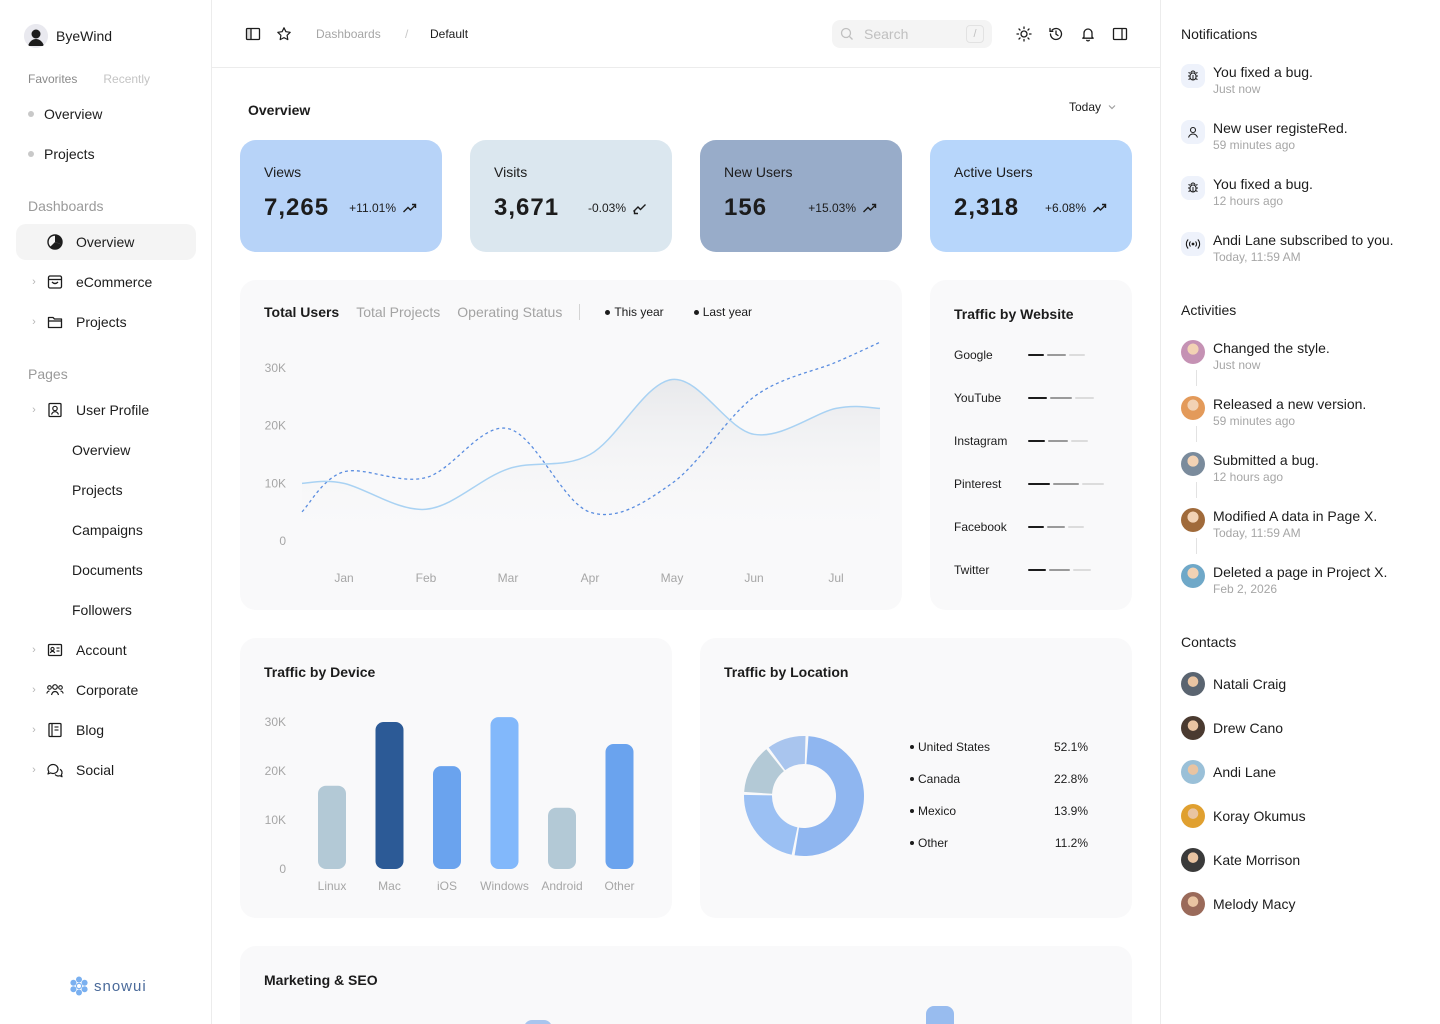 The height and width of the screenshot is (1024, 1440). Describe the element at coordinates (447, 886) in the screenshot. I see `x-tick-label: iOS` at that location.